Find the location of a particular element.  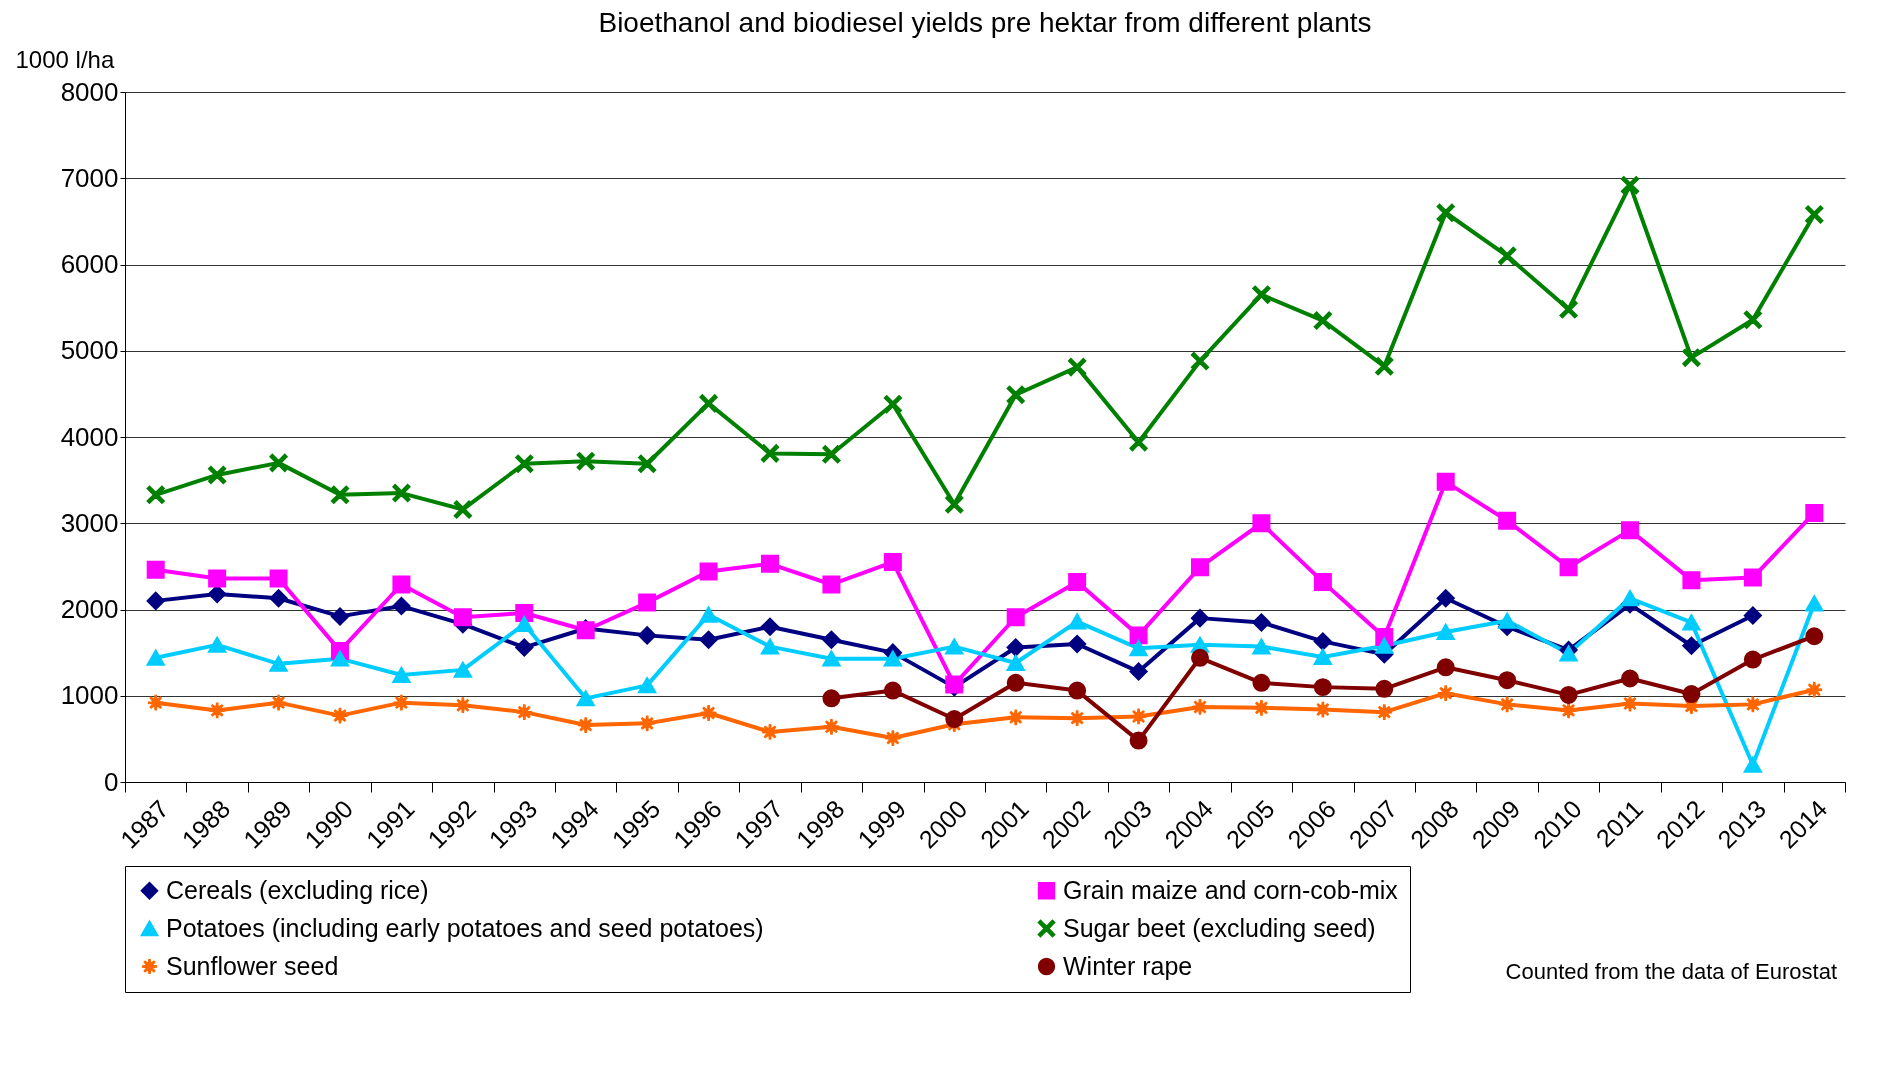

y-tick-label: 2000 is located at coordinates (89, 609).